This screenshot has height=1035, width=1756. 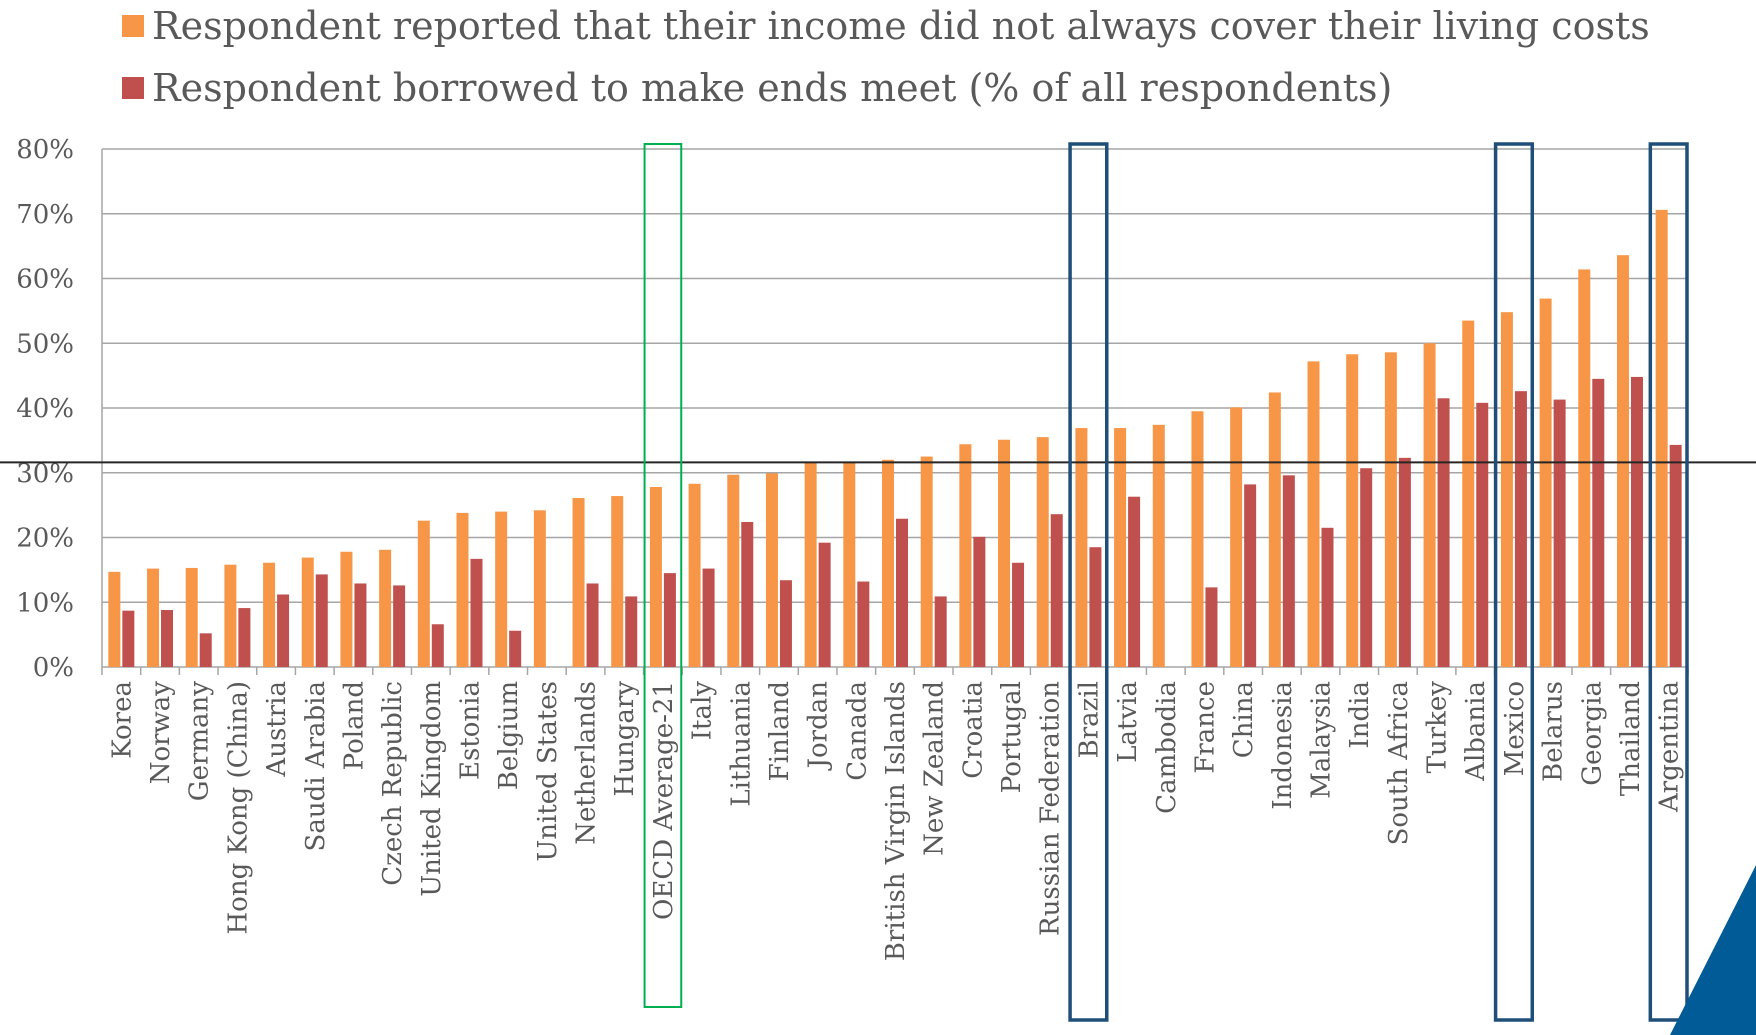 I want to click on category-label: Portugal, so click(x=1012, y=737).